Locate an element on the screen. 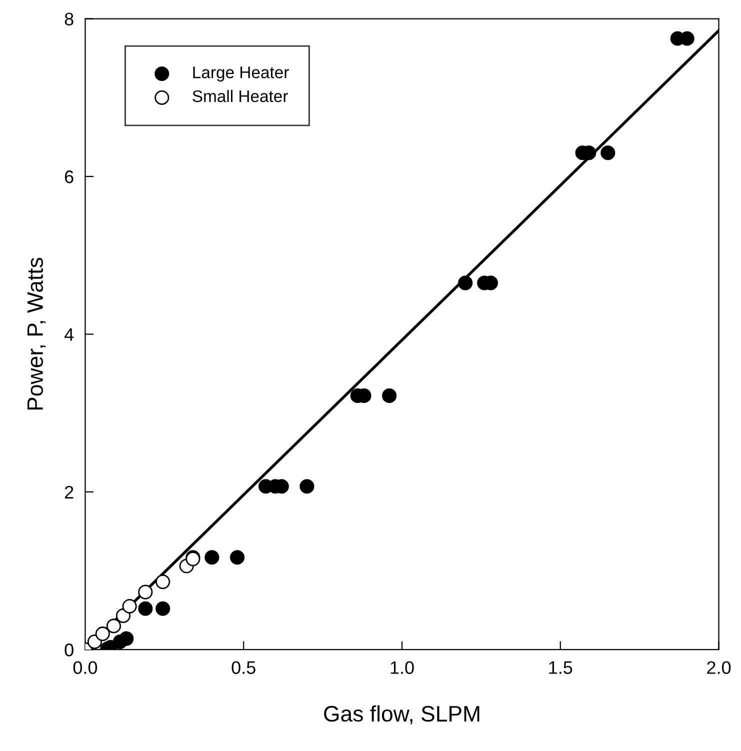 The image size is (741, 751). x-tick-label: 1.5 is located at coordinates (560, 667).